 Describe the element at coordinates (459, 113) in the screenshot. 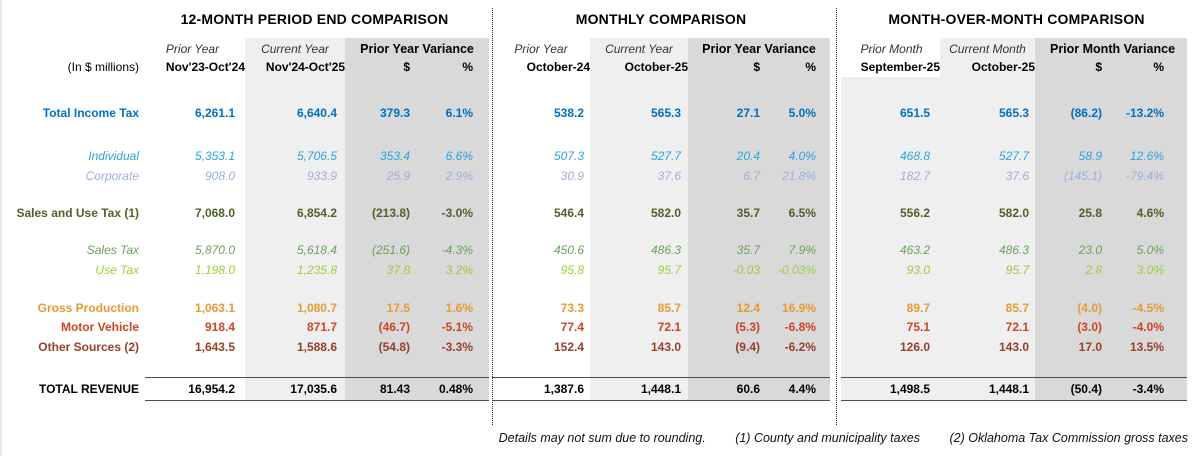

I see `cell-total-income-tax-variance-percent: 6.1%` at that location.